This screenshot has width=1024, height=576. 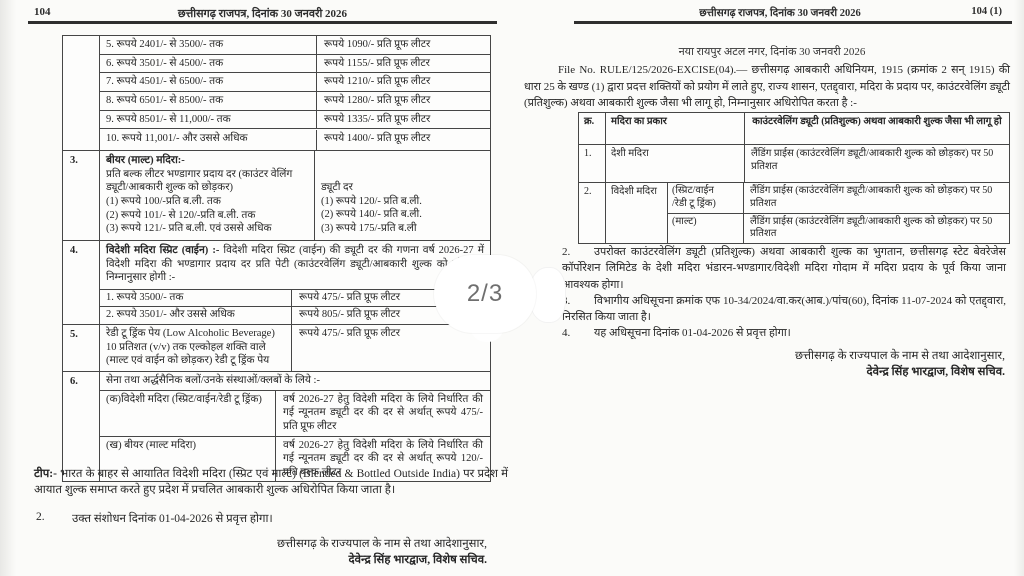 I want to click on para-number: 2., so click(x=566, y=252).